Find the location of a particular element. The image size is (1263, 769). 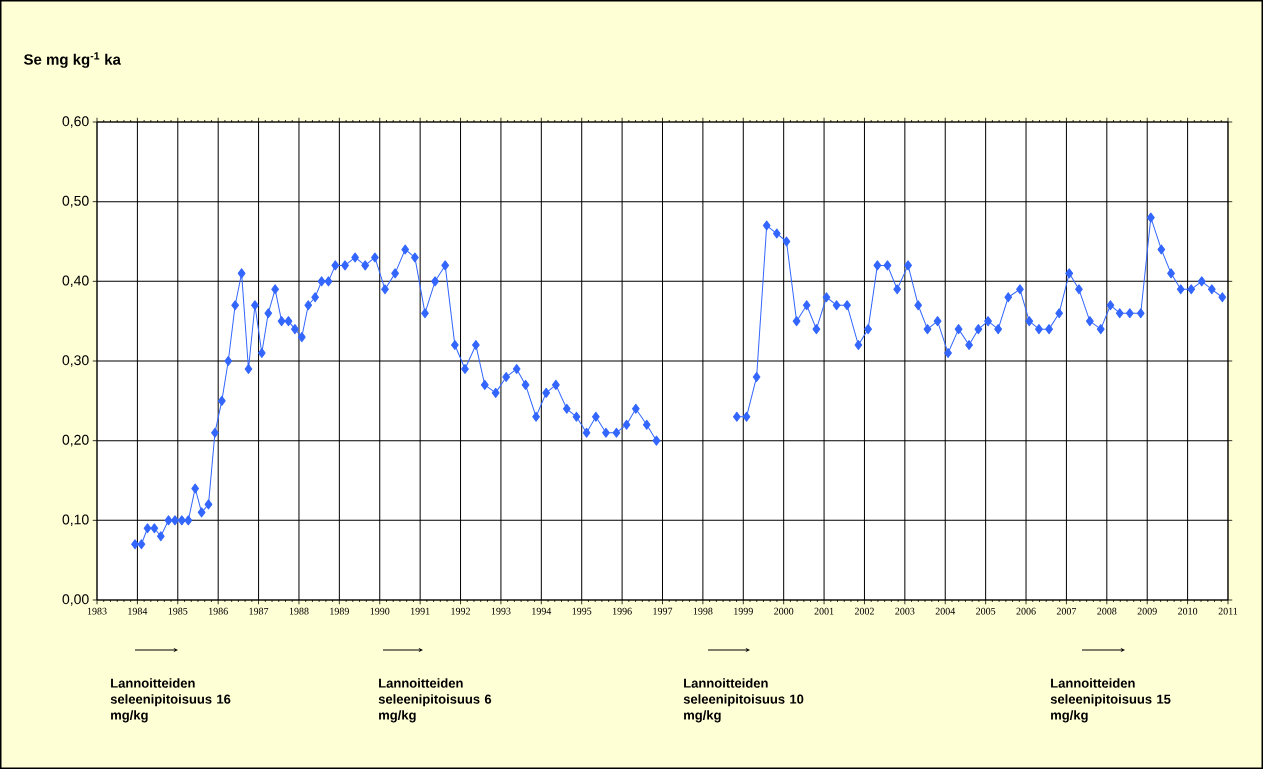

chart-title: Se mg kg$^{-1}$ ka is located at coordinates (72, 60).